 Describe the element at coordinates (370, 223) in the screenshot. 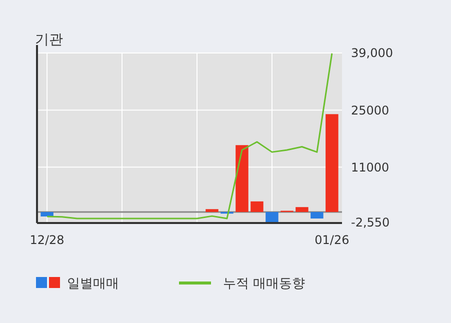

I see `y-tick-label: -2,550` at that location.